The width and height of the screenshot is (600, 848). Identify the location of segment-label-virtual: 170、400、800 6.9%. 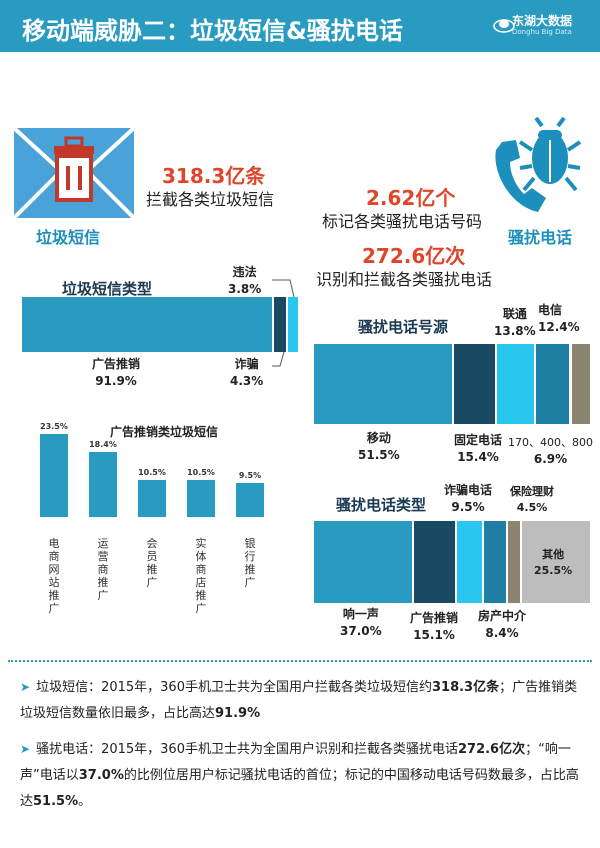
(550, 451).